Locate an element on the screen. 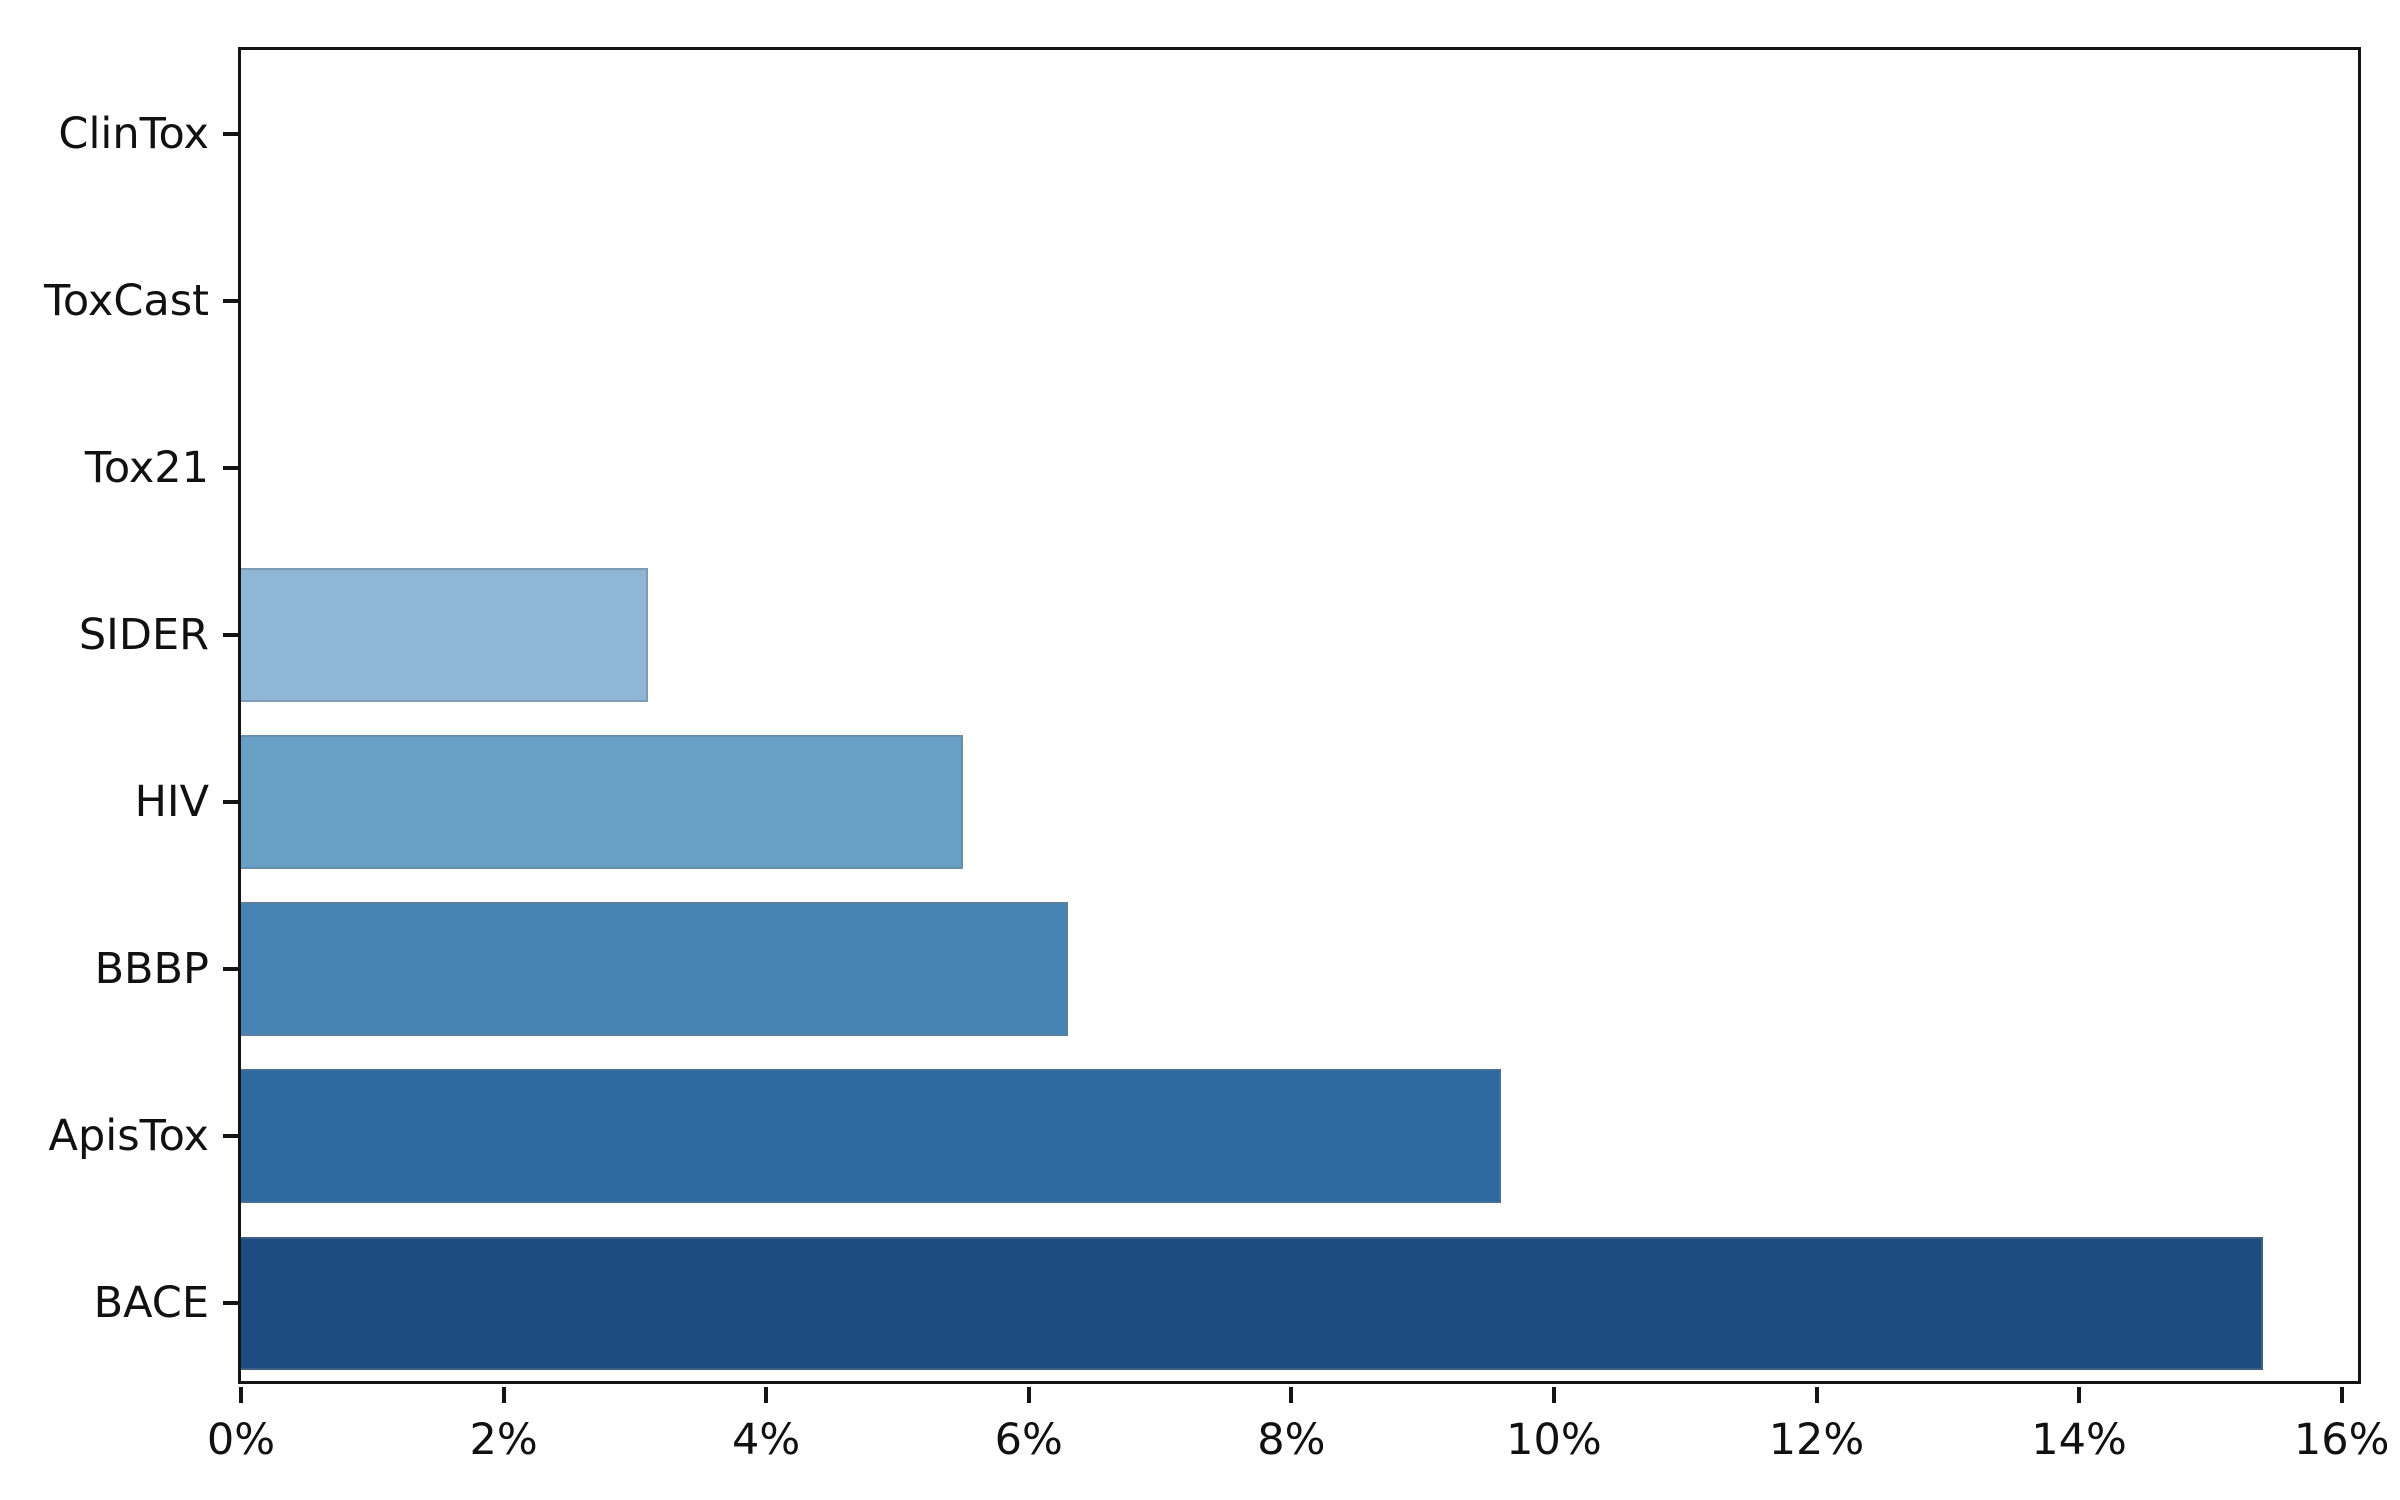 The image size is (2400, 1500). x-tick-label-0pct: 0% is located at coordinates (241, 1440).